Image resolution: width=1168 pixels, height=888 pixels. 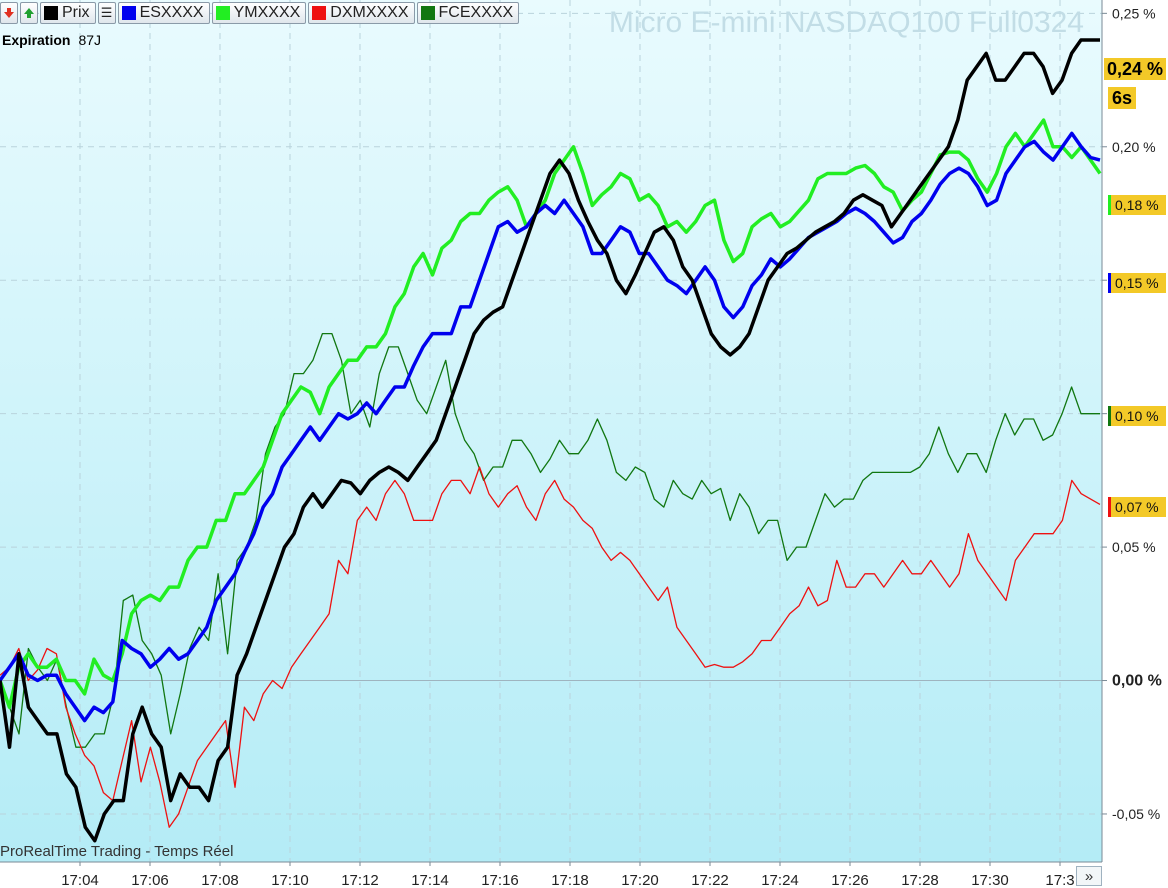 I want to click on series-value-tag: 0,18 %, so click(x=1137, y=205).